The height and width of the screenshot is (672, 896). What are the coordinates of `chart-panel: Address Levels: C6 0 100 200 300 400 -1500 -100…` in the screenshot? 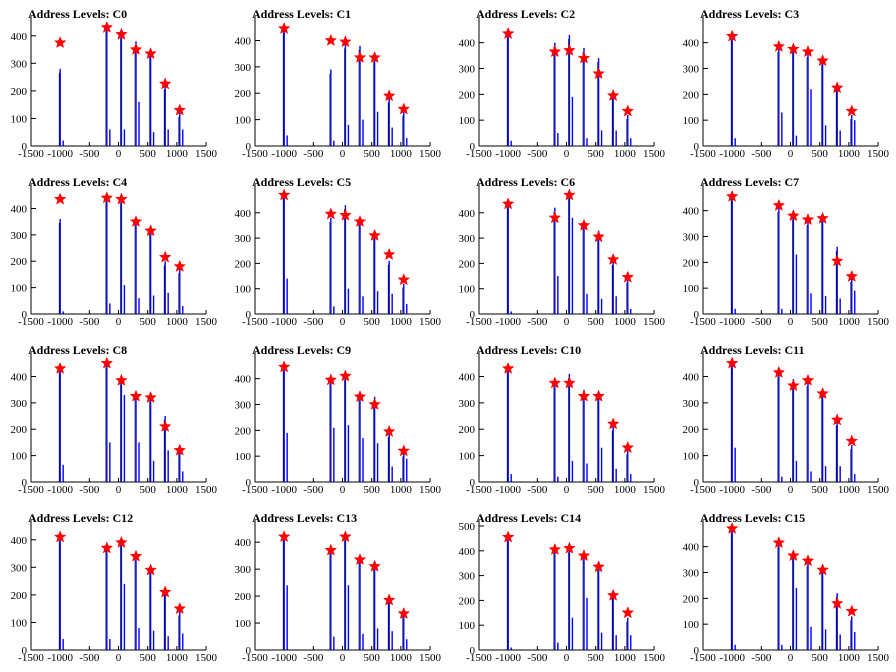 It's located at (562, 251).